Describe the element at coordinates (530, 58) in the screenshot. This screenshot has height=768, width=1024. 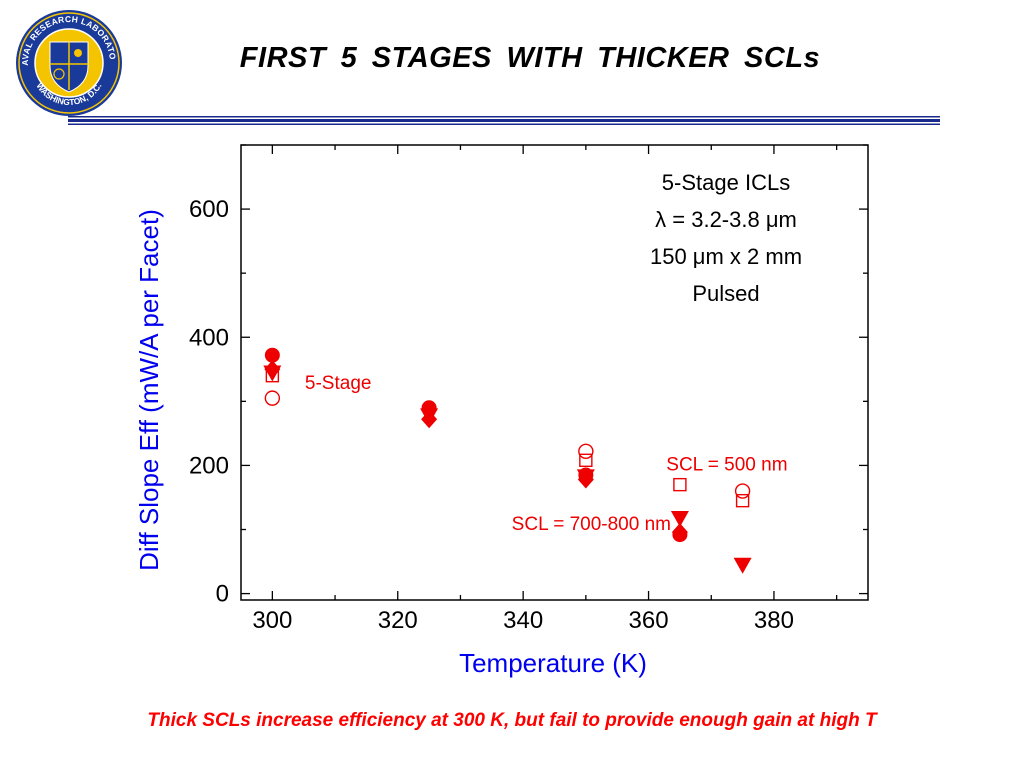
I see `slide-title: FIRST 5 STAGES WITH THICKER SCLs` at that location.